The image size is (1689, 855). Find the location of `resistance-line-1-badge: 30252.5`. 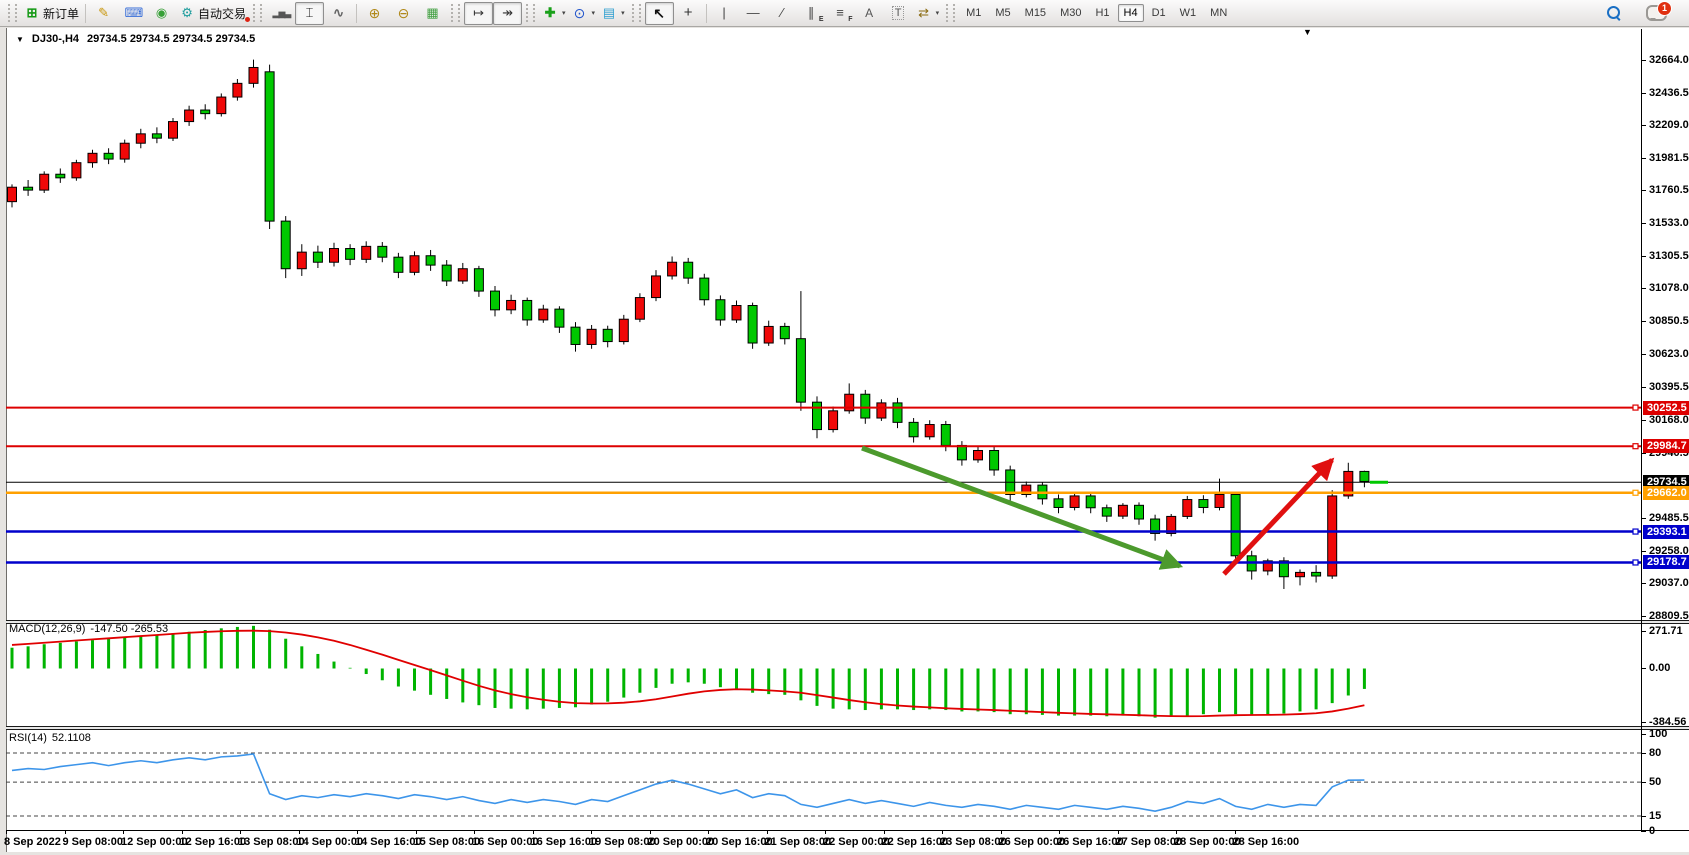

resistance-line-1-badge: 30252.5 is located at coordinates (1666, 407).